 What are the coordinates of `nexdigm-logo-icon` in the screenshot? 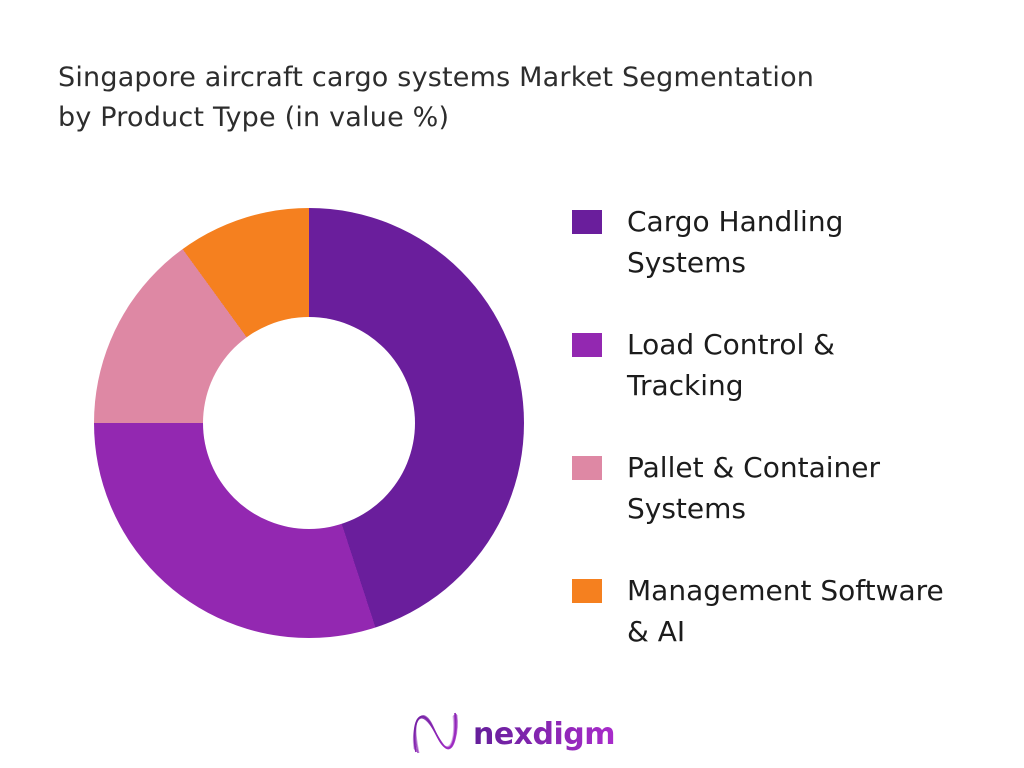 It's located at (435, 734).